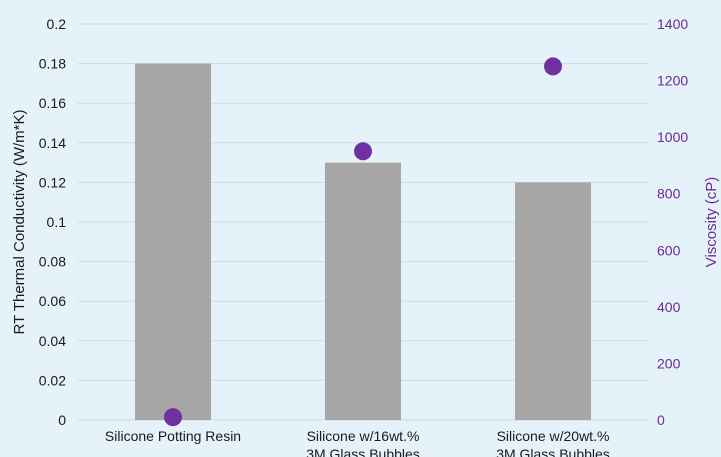 The height and width of the screenshot is (457, 721). What do you see at coordinates (672, 137) in the screenshot?
I see `right-tick-label: 1000` at bounding box center [672, 137].